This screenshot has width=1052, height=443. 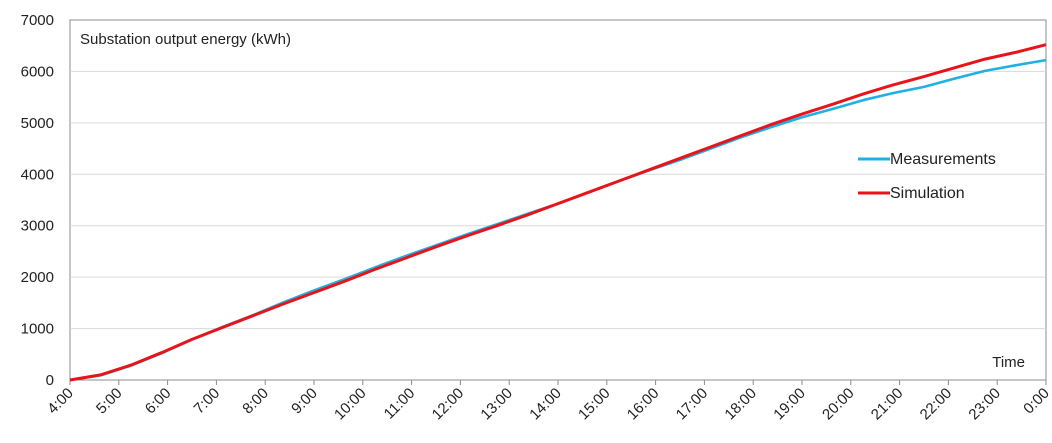 I want to click on y-axis-ticks: 0 1000 2000 3000 4000 5000 6000 7000, so click(x=37, y=200).